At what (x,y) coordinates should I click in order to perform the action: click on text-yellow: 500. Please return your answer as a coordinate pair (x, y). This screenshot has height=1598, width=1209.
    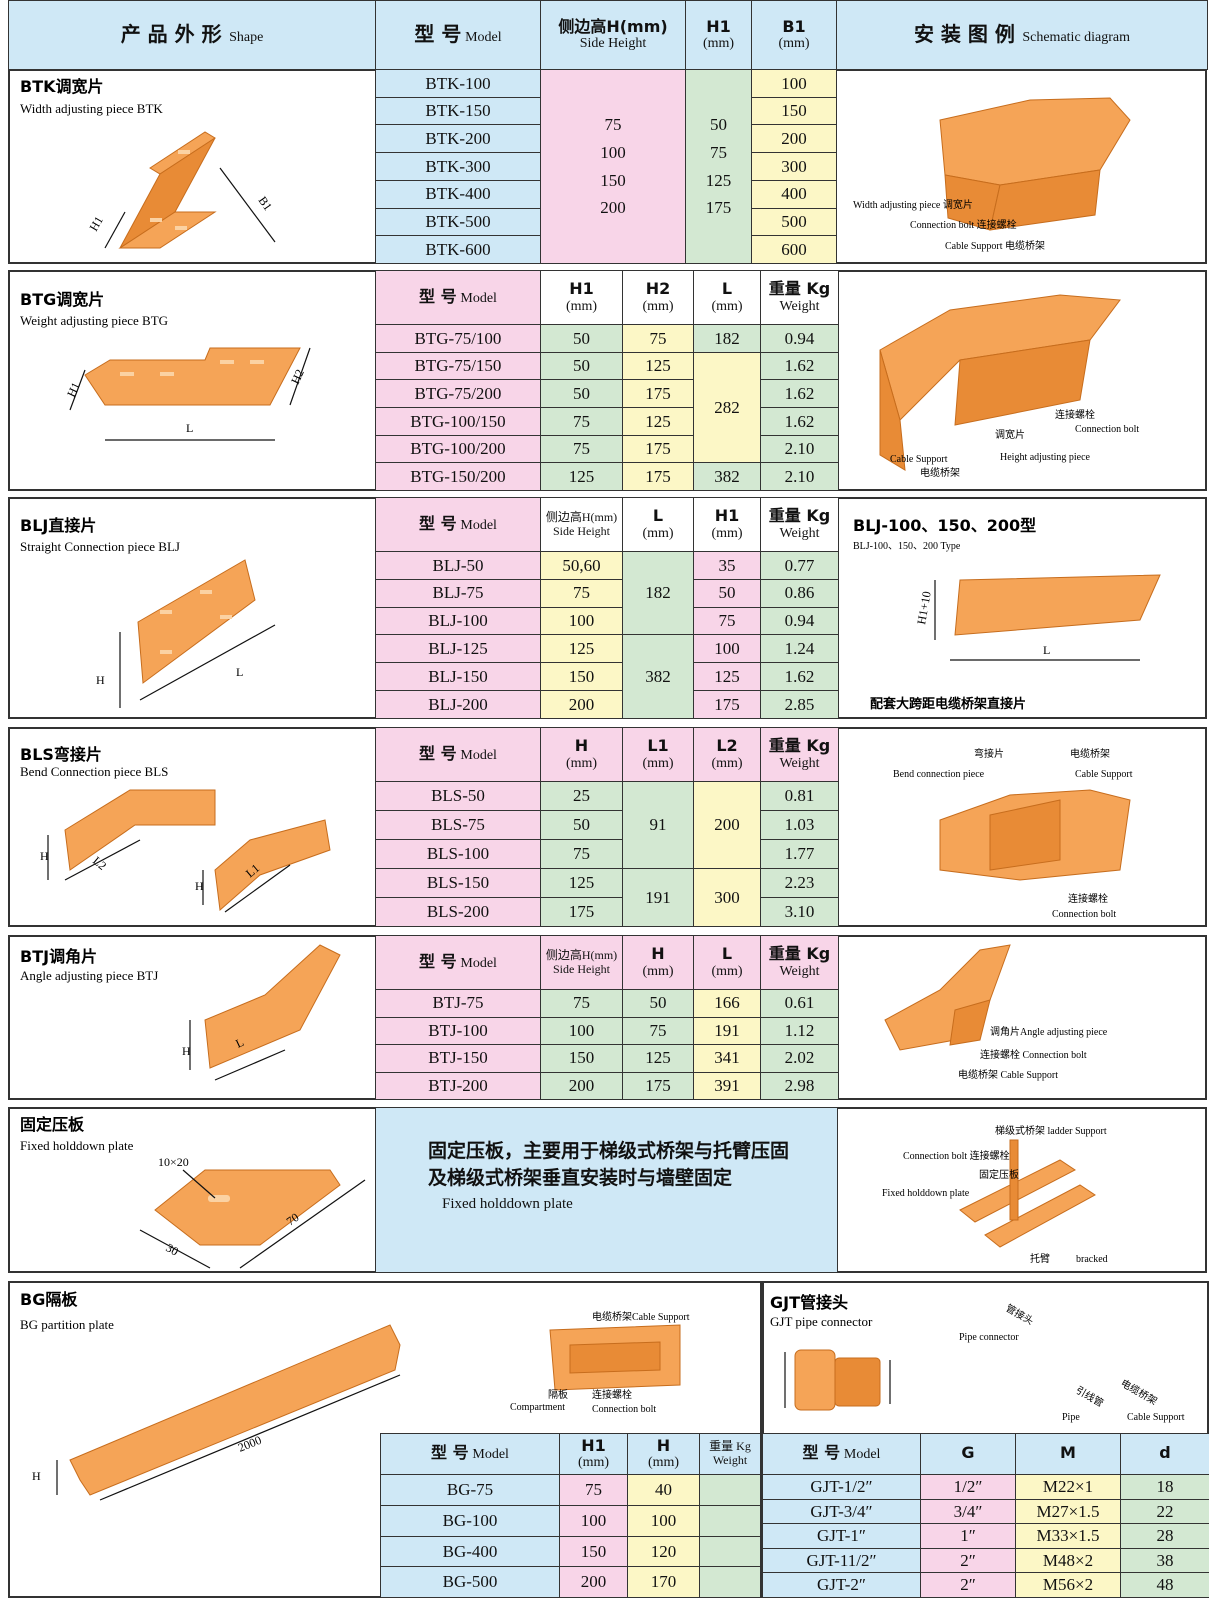
    Looking at the image, I should click on (794, 222).